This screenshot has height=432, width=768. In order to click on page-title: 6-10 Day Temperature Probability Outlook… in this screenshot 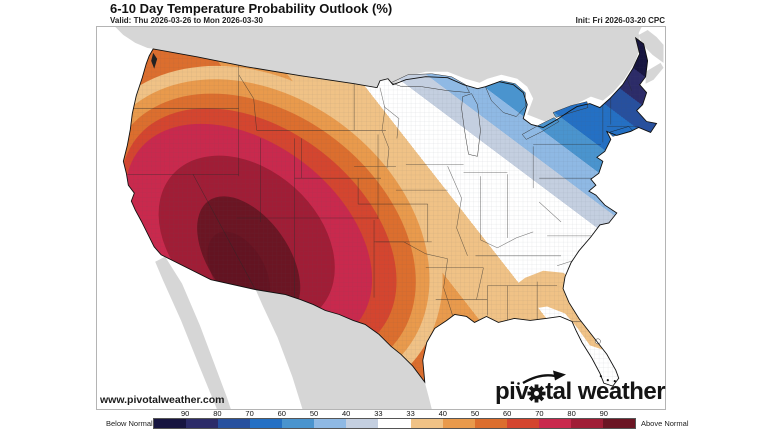, I will do `click(251, 8)`.